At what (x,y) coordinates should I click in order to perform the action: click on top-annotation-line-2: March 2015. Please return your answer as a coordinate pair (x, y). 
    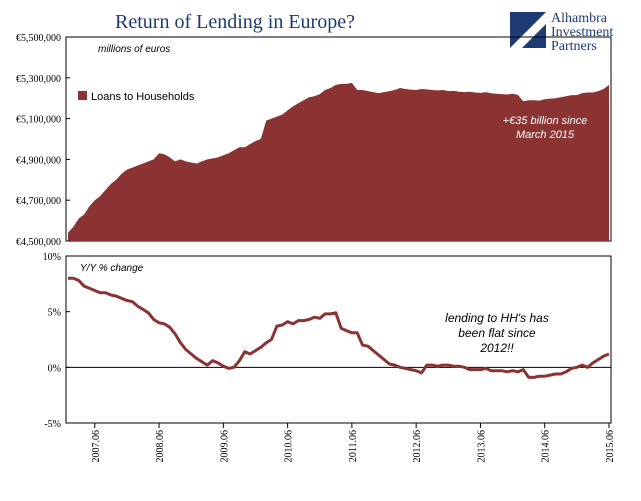
    Looking at the image, I should click on (545, 135).